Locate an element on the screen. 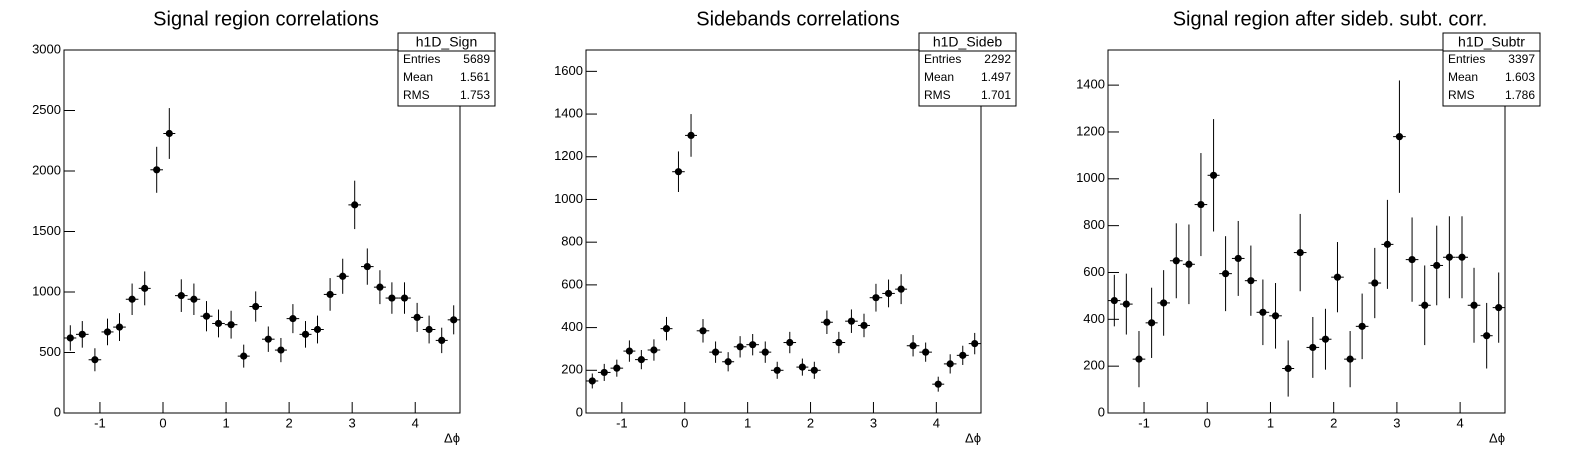 The image size is (1596, 472). stats-value: 5689 is located at coordinates (476, 59).